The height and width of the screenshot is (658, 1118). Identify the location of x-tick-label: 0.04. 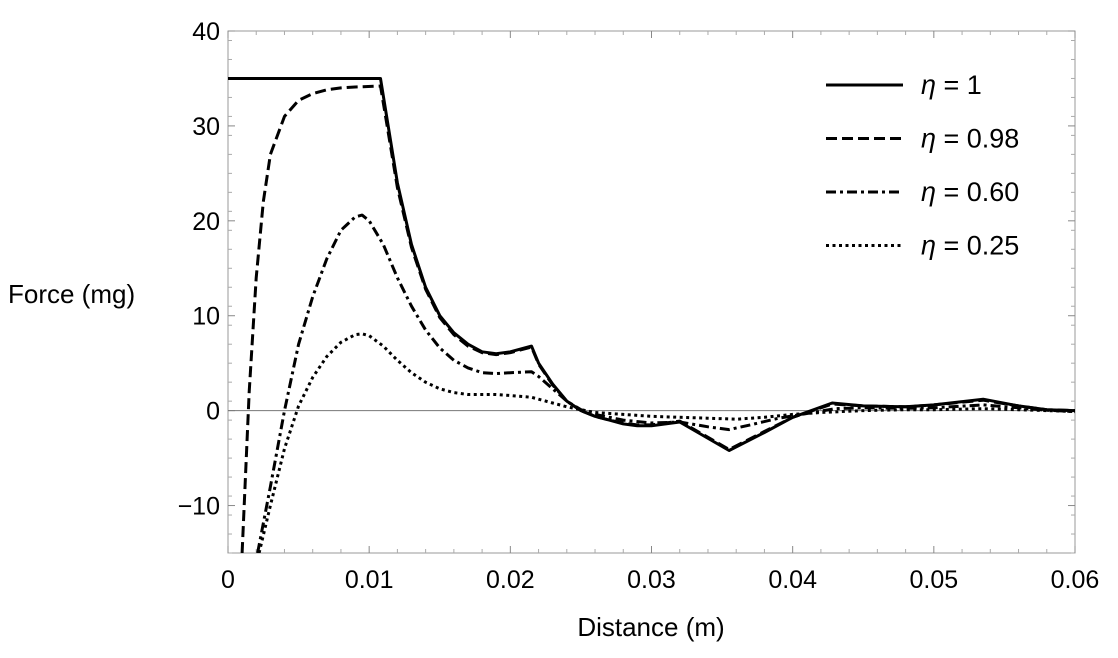
(792, 580).